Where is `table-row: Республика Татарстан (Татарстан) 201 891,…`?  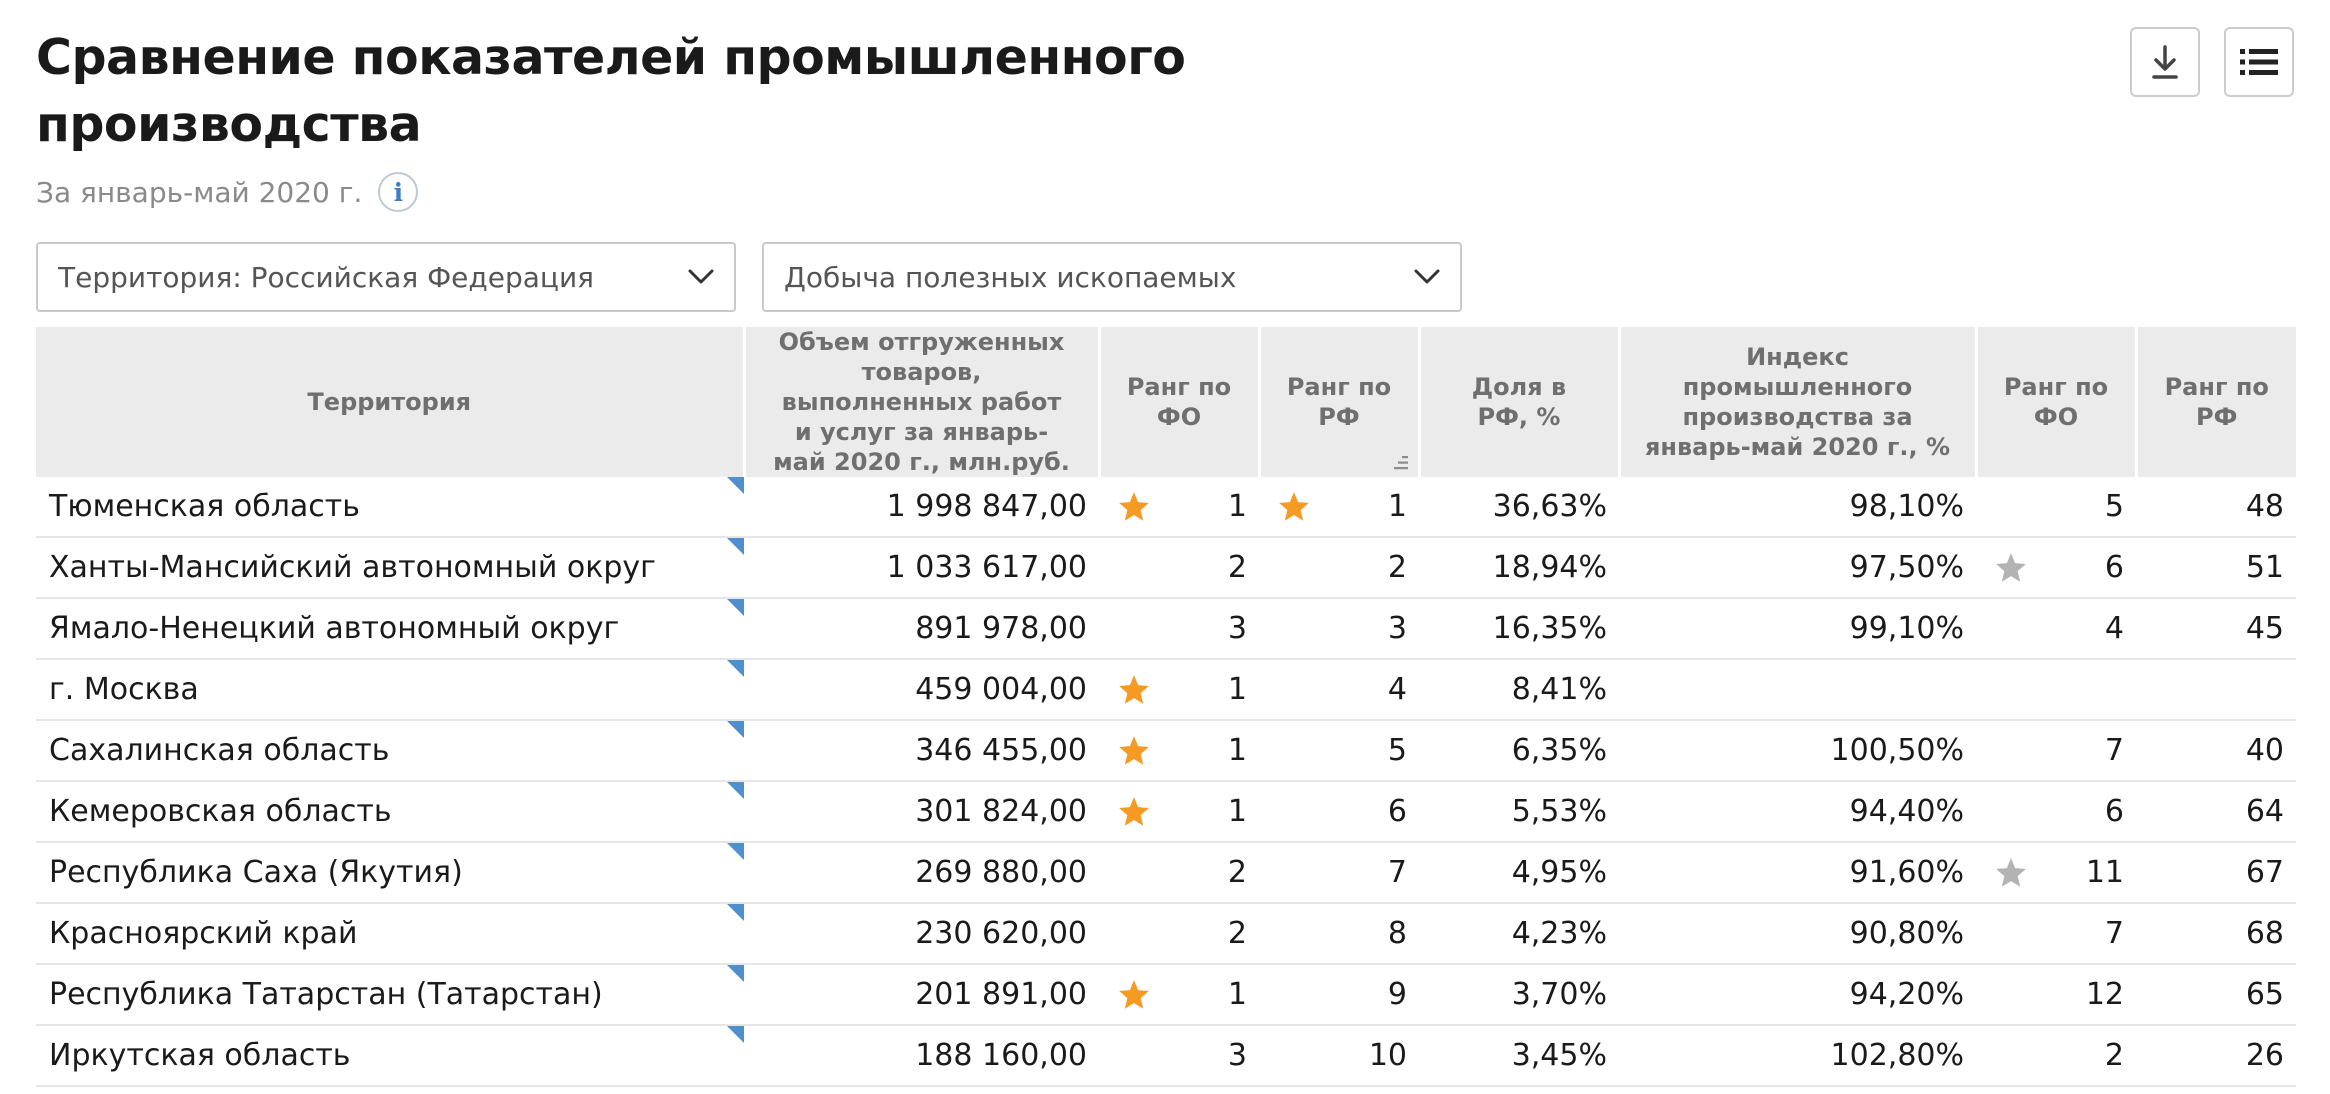
table-row: Республика Татарстан (Татарстан) 201 891,… is located at coordinates (1166, 995).